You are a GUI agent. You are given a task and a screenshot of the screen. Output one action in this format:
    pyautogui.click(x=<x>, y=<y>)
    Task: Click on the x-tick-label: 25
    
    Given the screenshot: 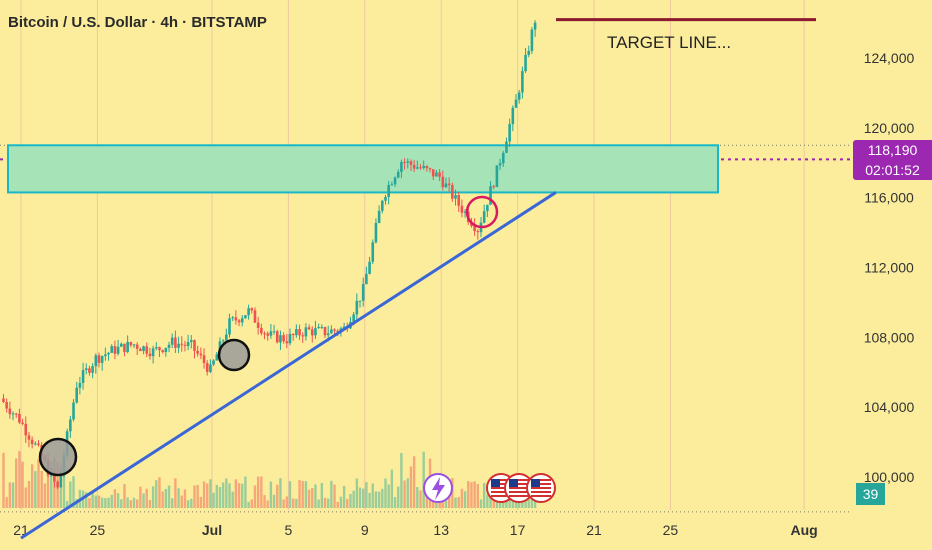 What is the action you would take?
    pyautogui.click(x=671, y=530)
    